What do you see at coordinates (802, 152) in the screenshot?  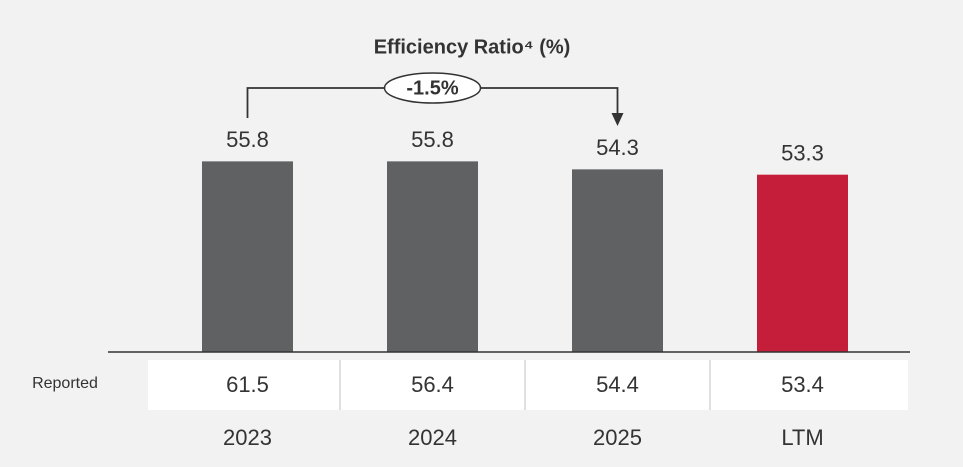 I see `value-label: 53.3` at bounding box center [802, 152].